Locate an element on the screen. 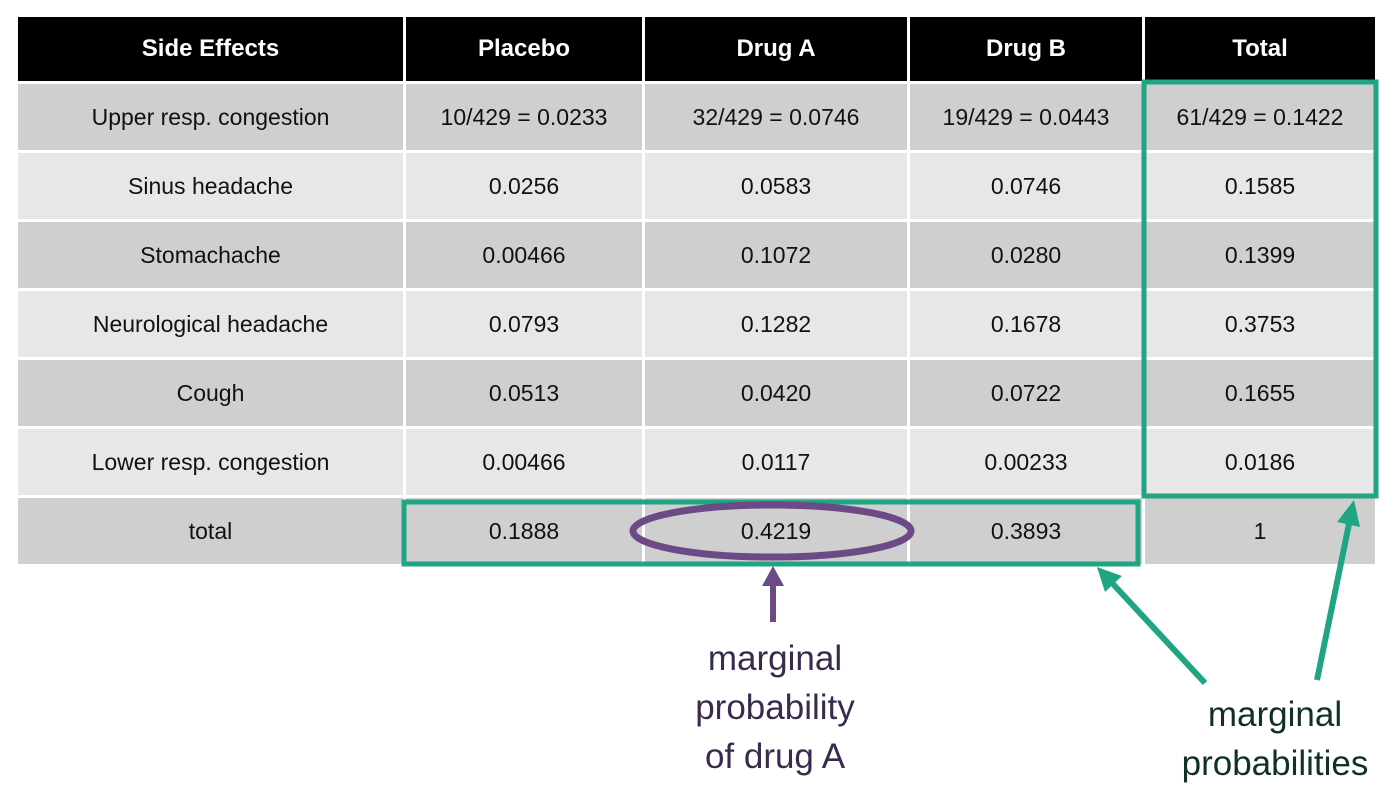  row-label: Cough is located at coordinates (210, 393).